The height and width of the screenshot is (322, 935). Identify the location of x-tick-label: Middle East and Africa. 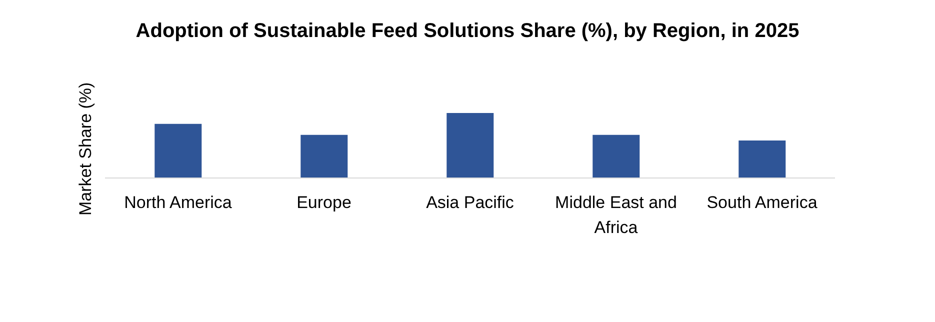
(616, 215).